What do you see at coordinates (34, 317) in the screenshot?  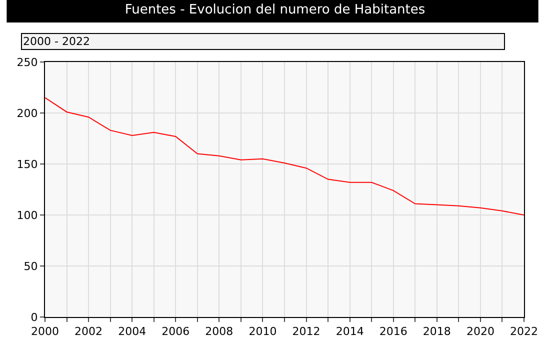 I see `y-tick-label: 0` at bounding box center [34, 317].